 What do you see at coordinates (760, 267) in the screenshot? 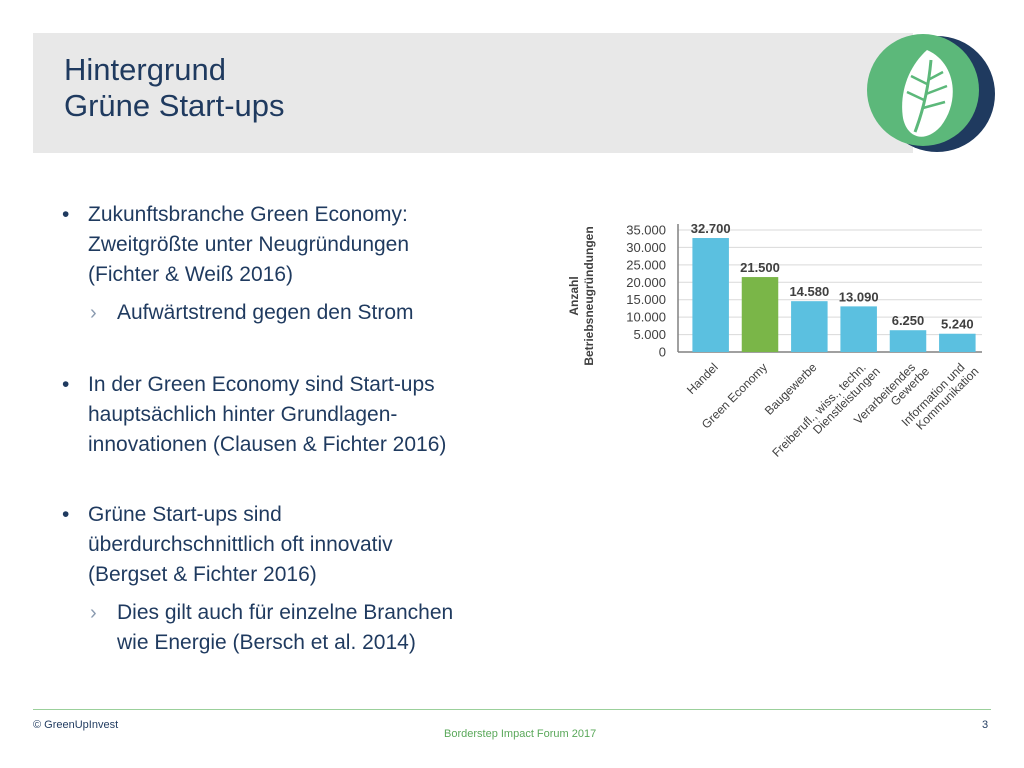
I see `data-label: 21.500` at bounding box center [760, 267].